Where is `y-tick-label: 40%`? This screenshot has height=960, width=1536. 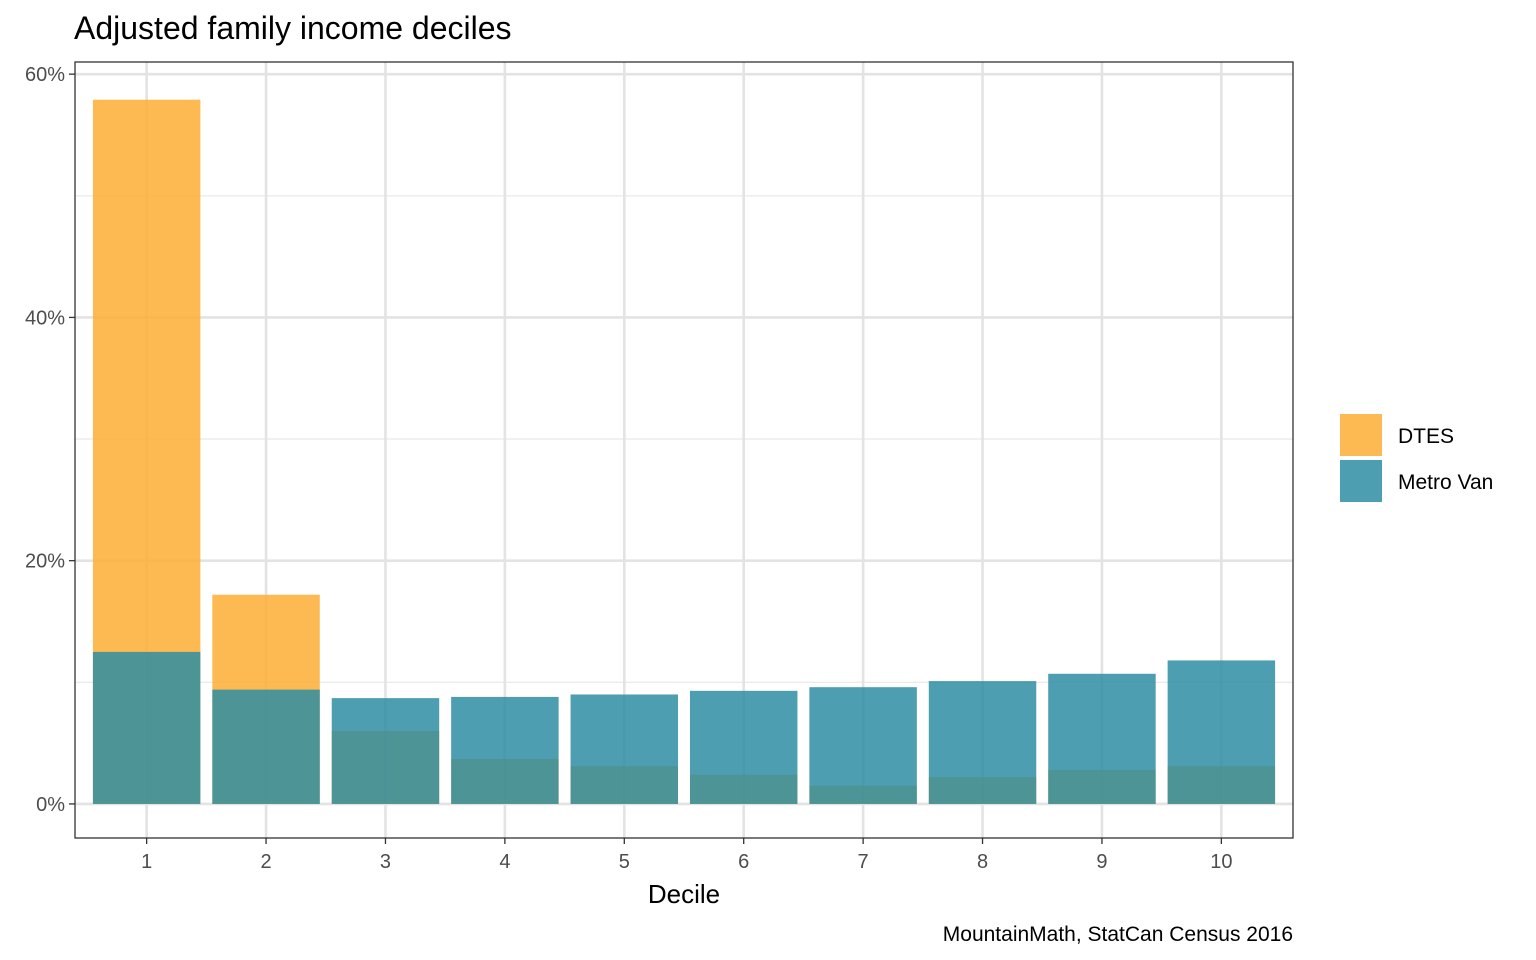 y-tick-label: 40% is located at coordinates (45, 318).